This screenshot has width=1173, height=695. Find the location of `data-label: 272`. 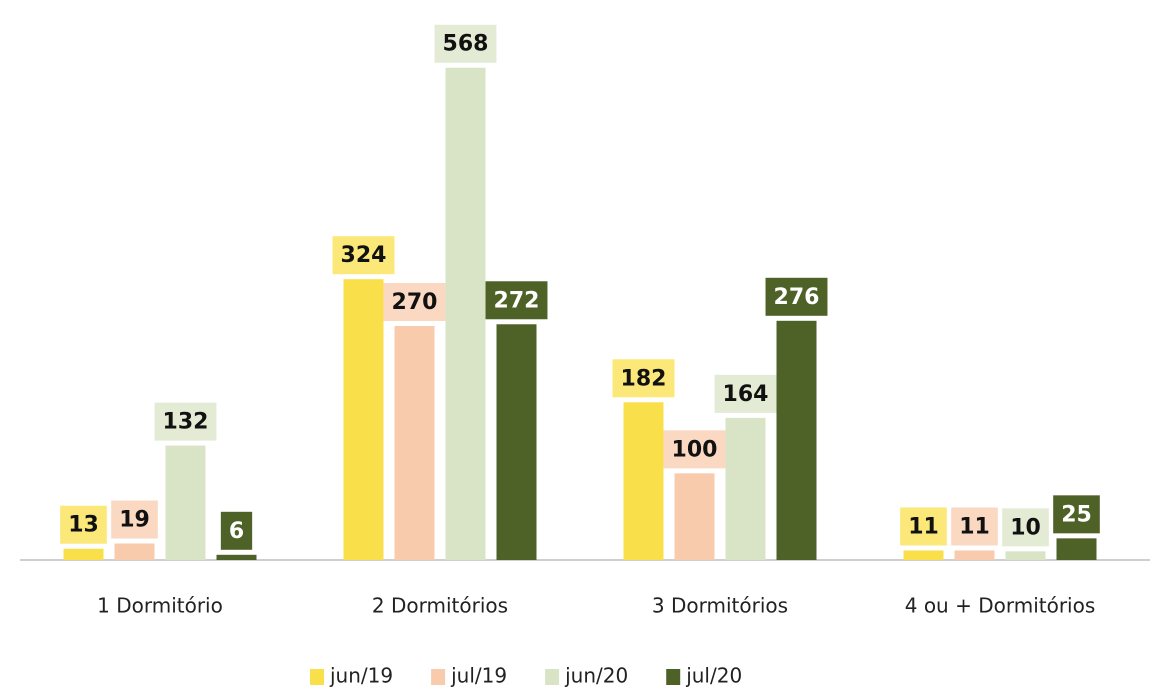

data-label: 272 is located at coordinates (516, 300).